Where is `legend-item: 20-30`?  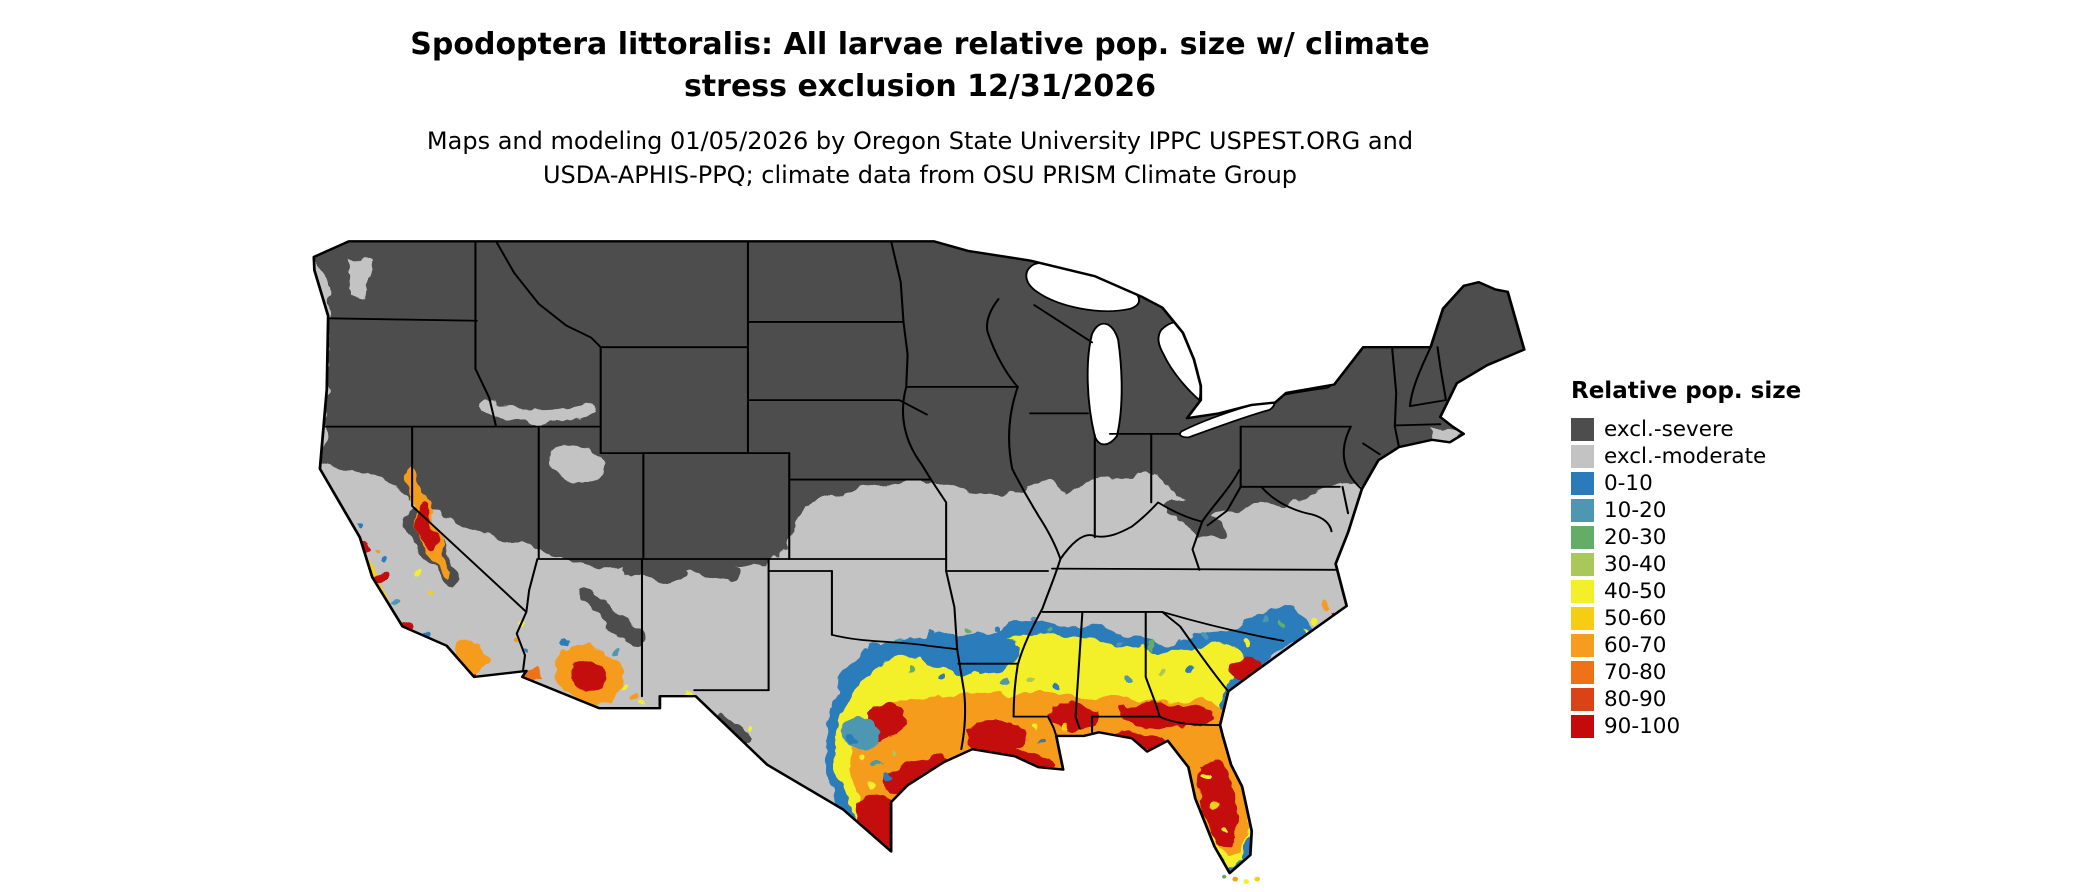
legend-item: 20-30 is located at coordinates (1686, 537).